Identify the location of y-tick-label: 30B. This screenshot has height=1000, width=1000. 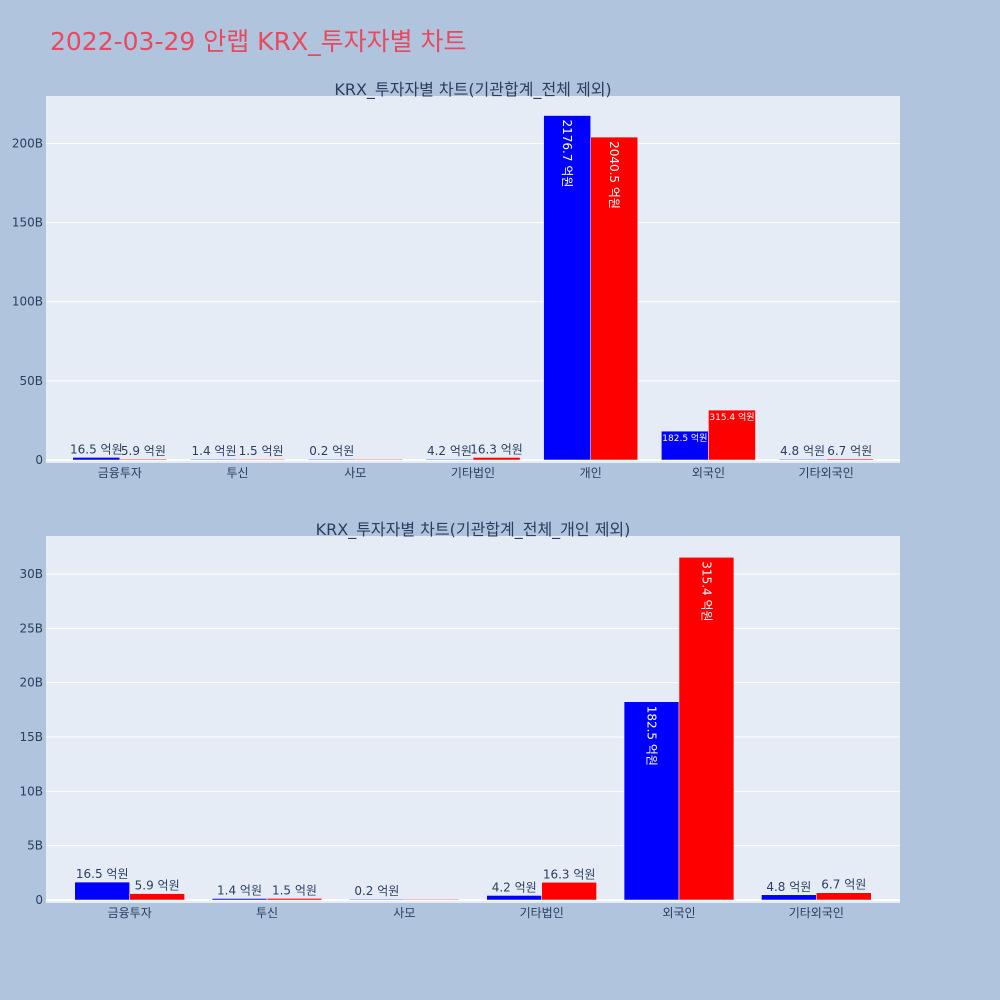
(31, 574).